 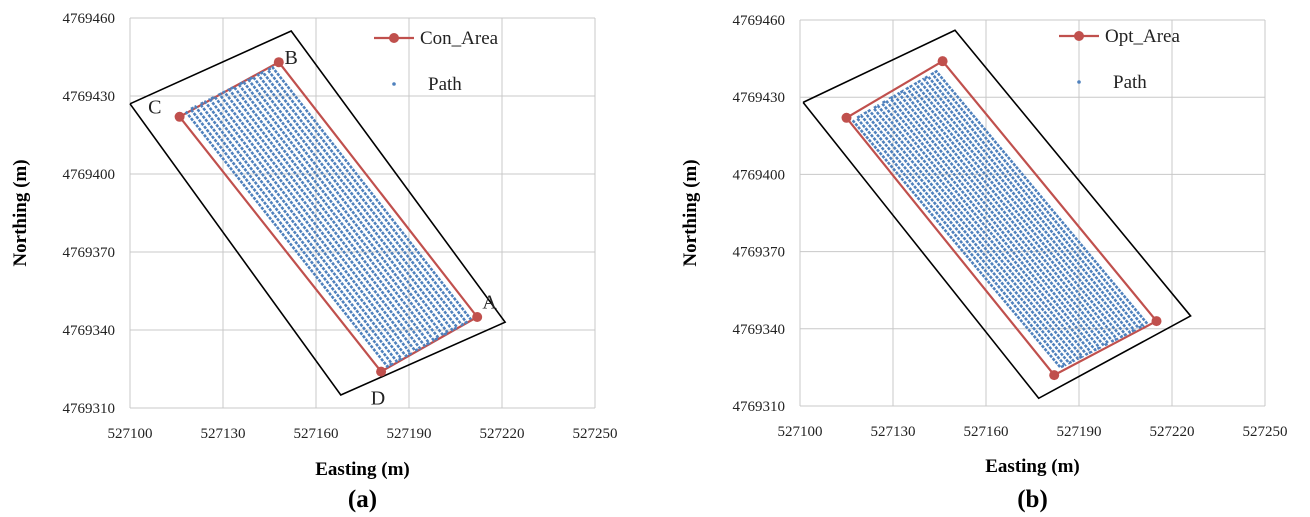 I want to click on panel-label: (b), so click(x=1032, y=499).